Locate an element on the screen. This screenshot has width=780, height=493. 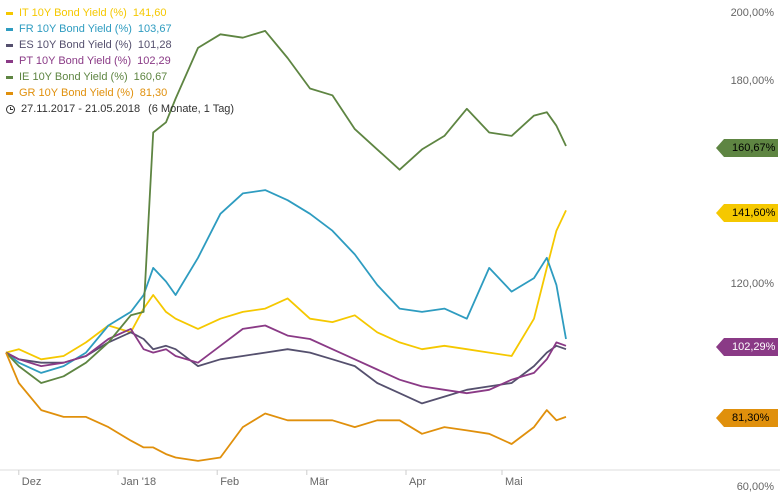
legend-item: PT 10Y Bond Yield (%) 102,29 is located at coordinates (120, 61).